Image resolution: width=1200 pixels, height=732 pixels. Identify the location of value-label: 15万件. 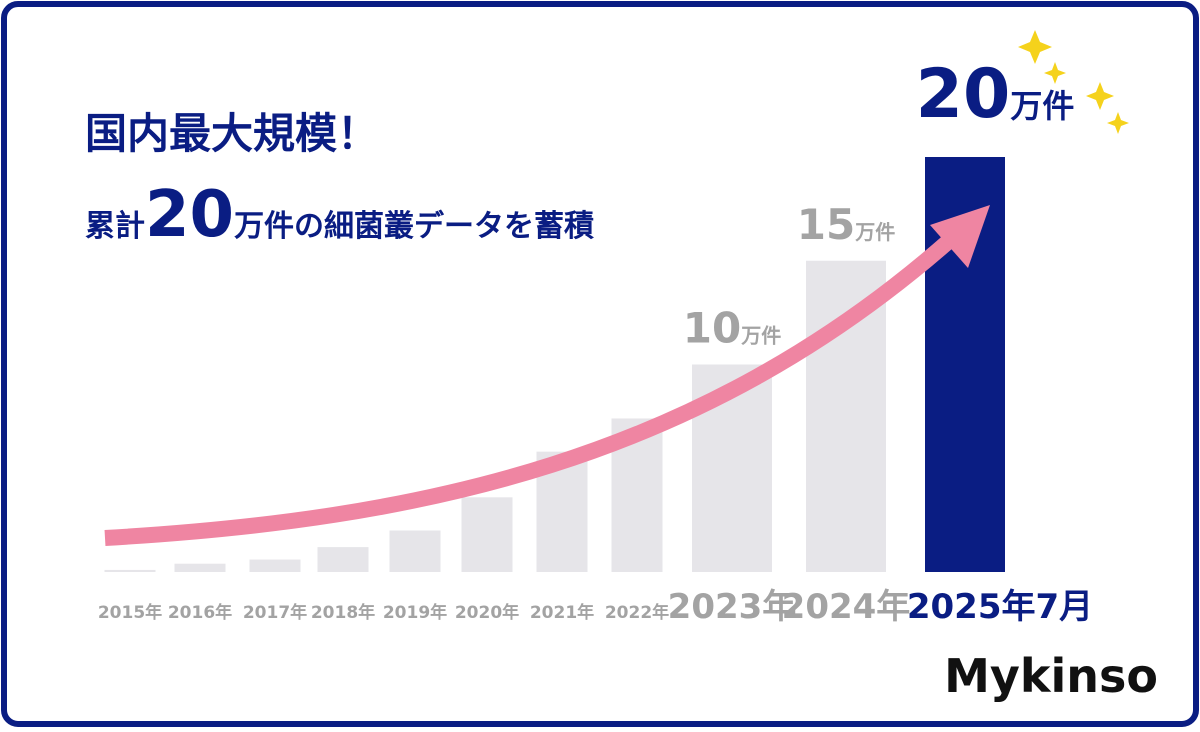
(846, 224).